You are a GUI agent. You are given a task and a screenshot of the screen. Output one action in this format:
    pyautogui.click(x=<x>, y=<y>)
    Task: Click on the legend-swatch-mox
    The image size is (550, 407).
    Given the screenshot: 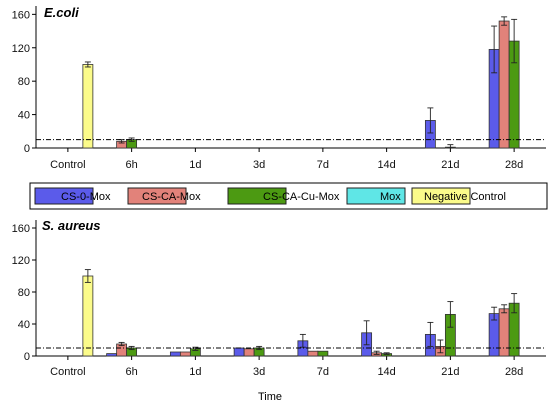 What is the action you would take?
    pyautogui.click(x=376, y=196)
    